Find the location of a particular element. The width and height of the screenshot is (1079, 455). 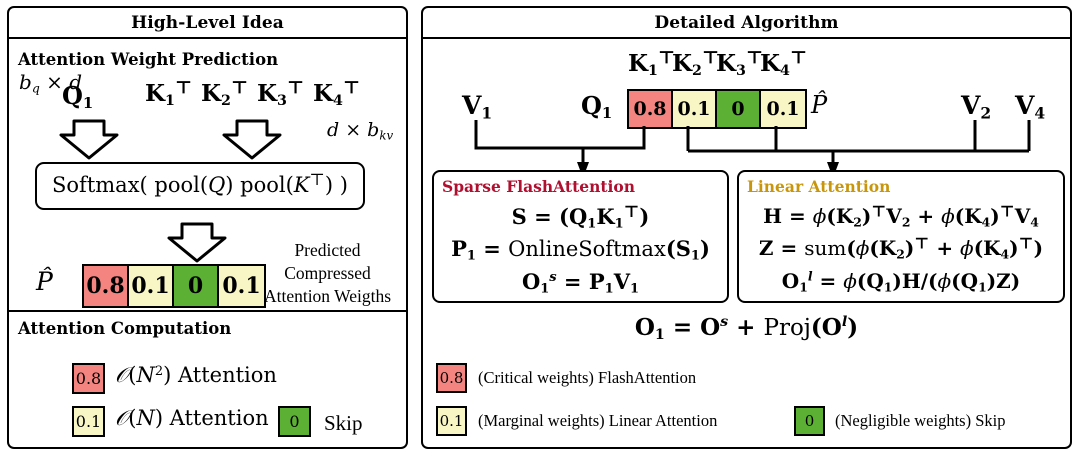

block-arrow-softmax-down is located at coordinates (197, 242).